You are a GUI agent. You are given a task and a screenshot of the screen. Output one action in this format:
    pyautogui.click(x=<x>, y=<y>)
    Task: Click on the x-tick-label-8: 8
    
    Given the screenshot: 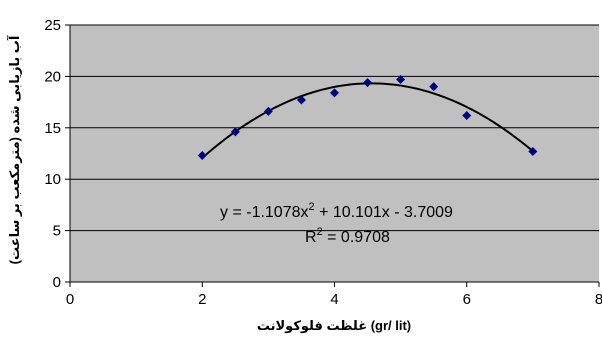 What is the action you would take?
    pyautogui.click(x=598, y=299)
    